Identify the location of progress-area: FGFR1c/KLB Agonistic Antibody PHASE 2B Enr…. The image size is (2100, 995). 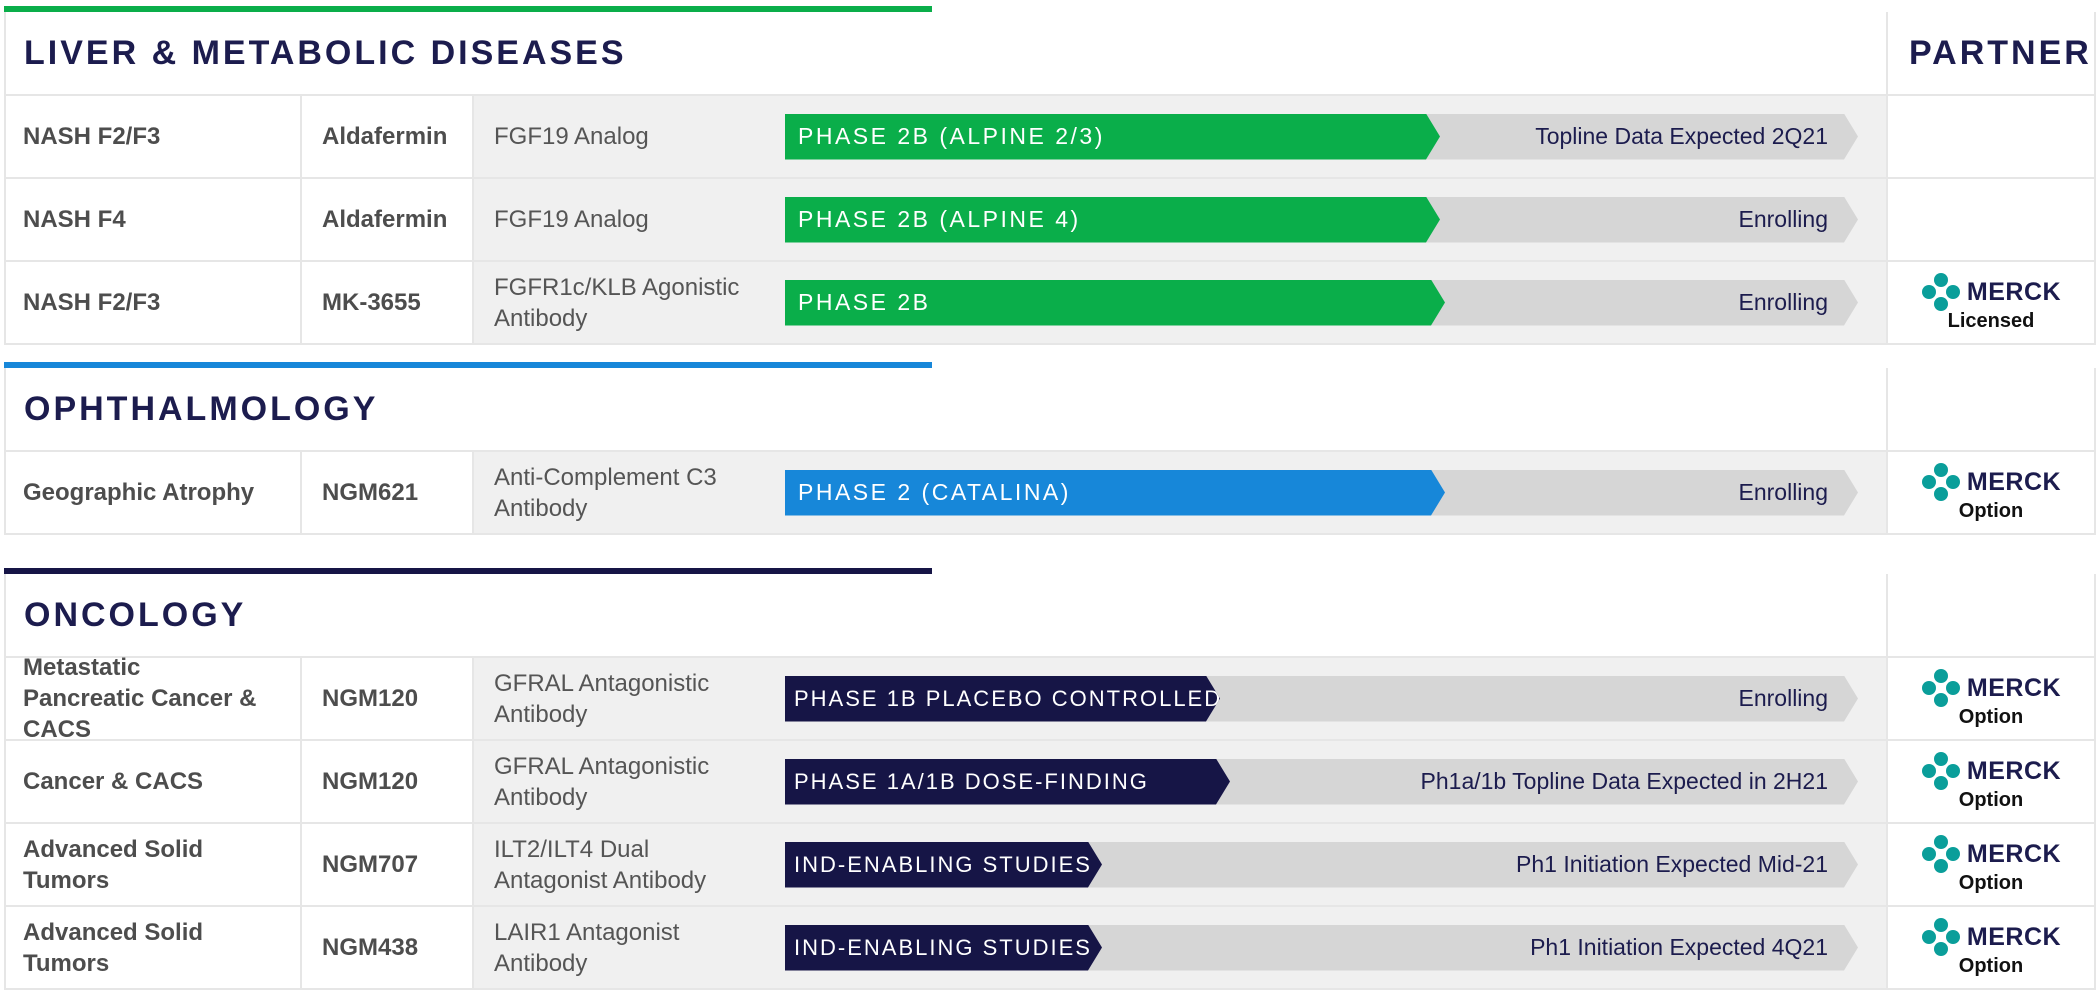
(1179, 302).